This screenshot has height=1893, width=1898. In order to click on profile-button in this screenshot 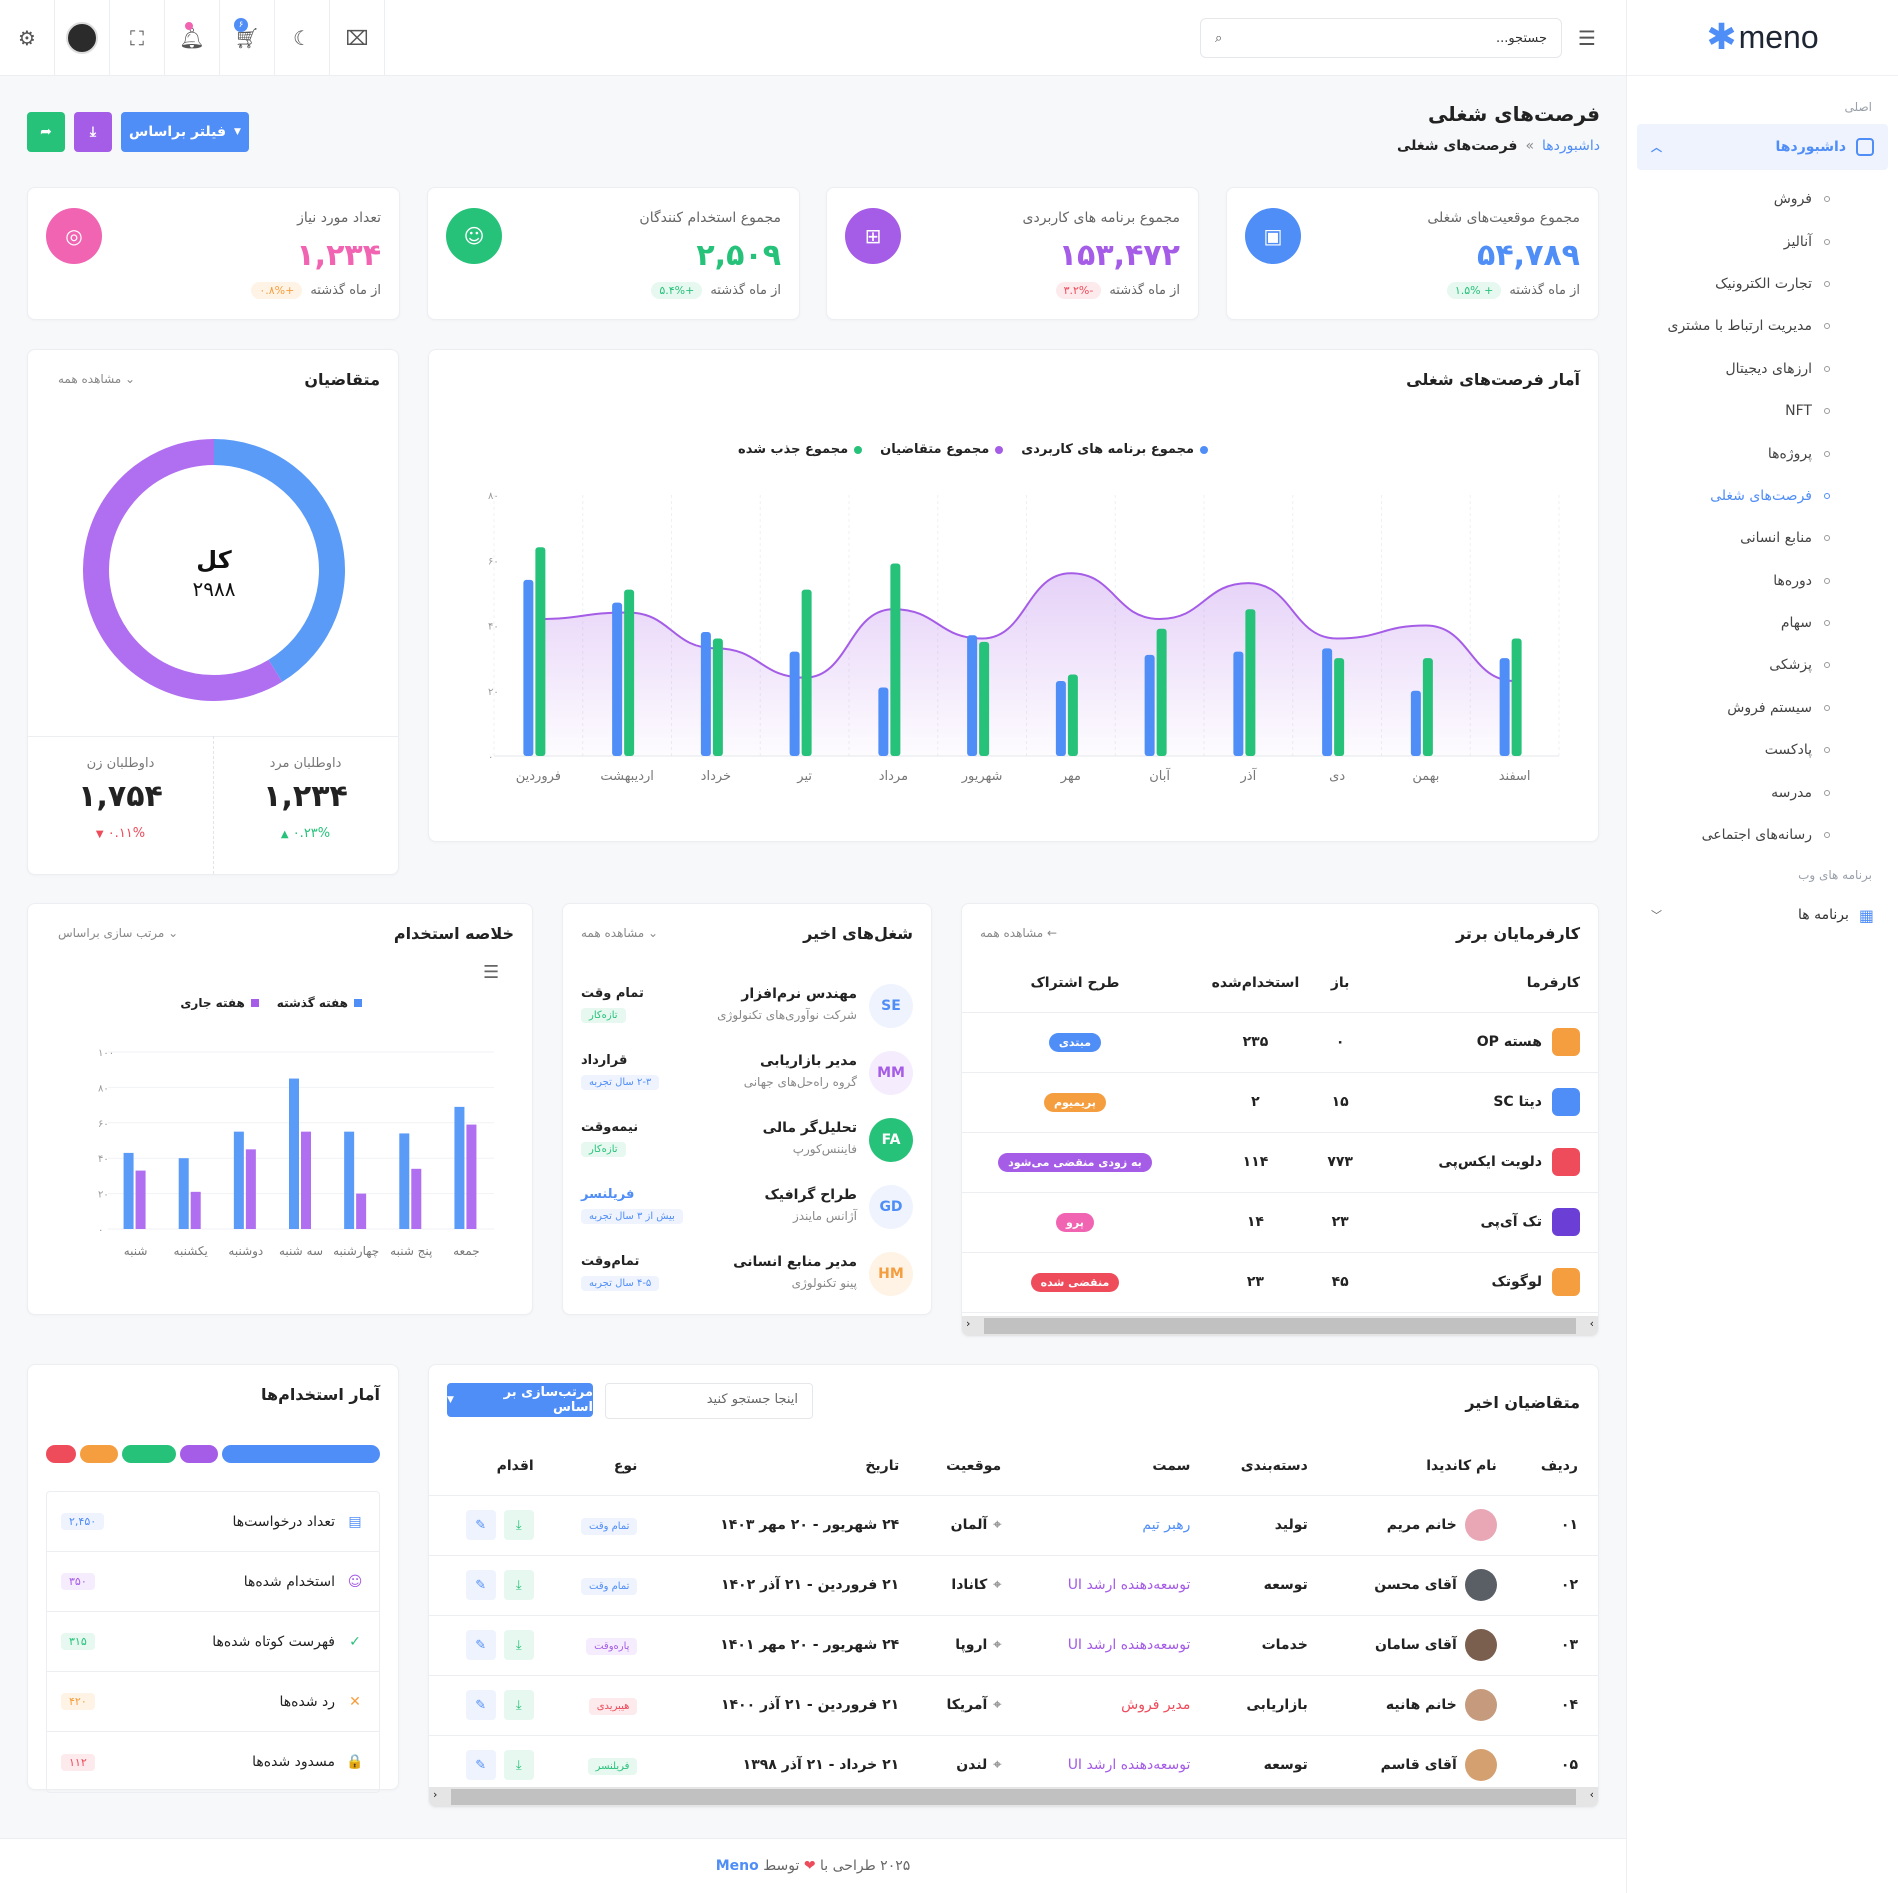, I will do `click(82, 38)`.